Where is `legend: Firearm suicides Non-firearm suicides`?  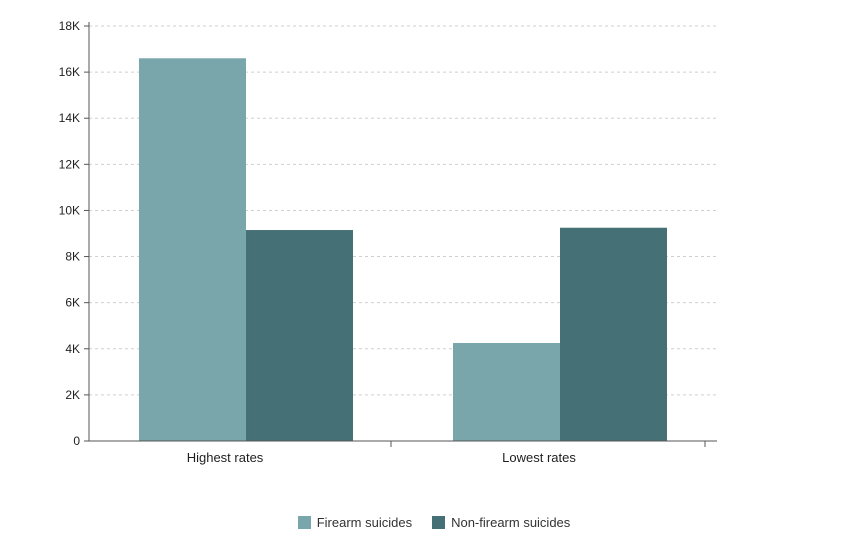
legend: Firearm suicides Non-firearm suicides is located at coordinates (434, 522).